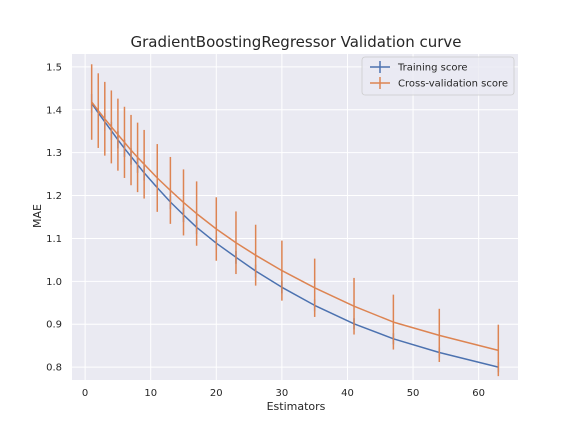 The image size is (576, 432). I want to click on x-tick-label: 30, so click(282, 393).